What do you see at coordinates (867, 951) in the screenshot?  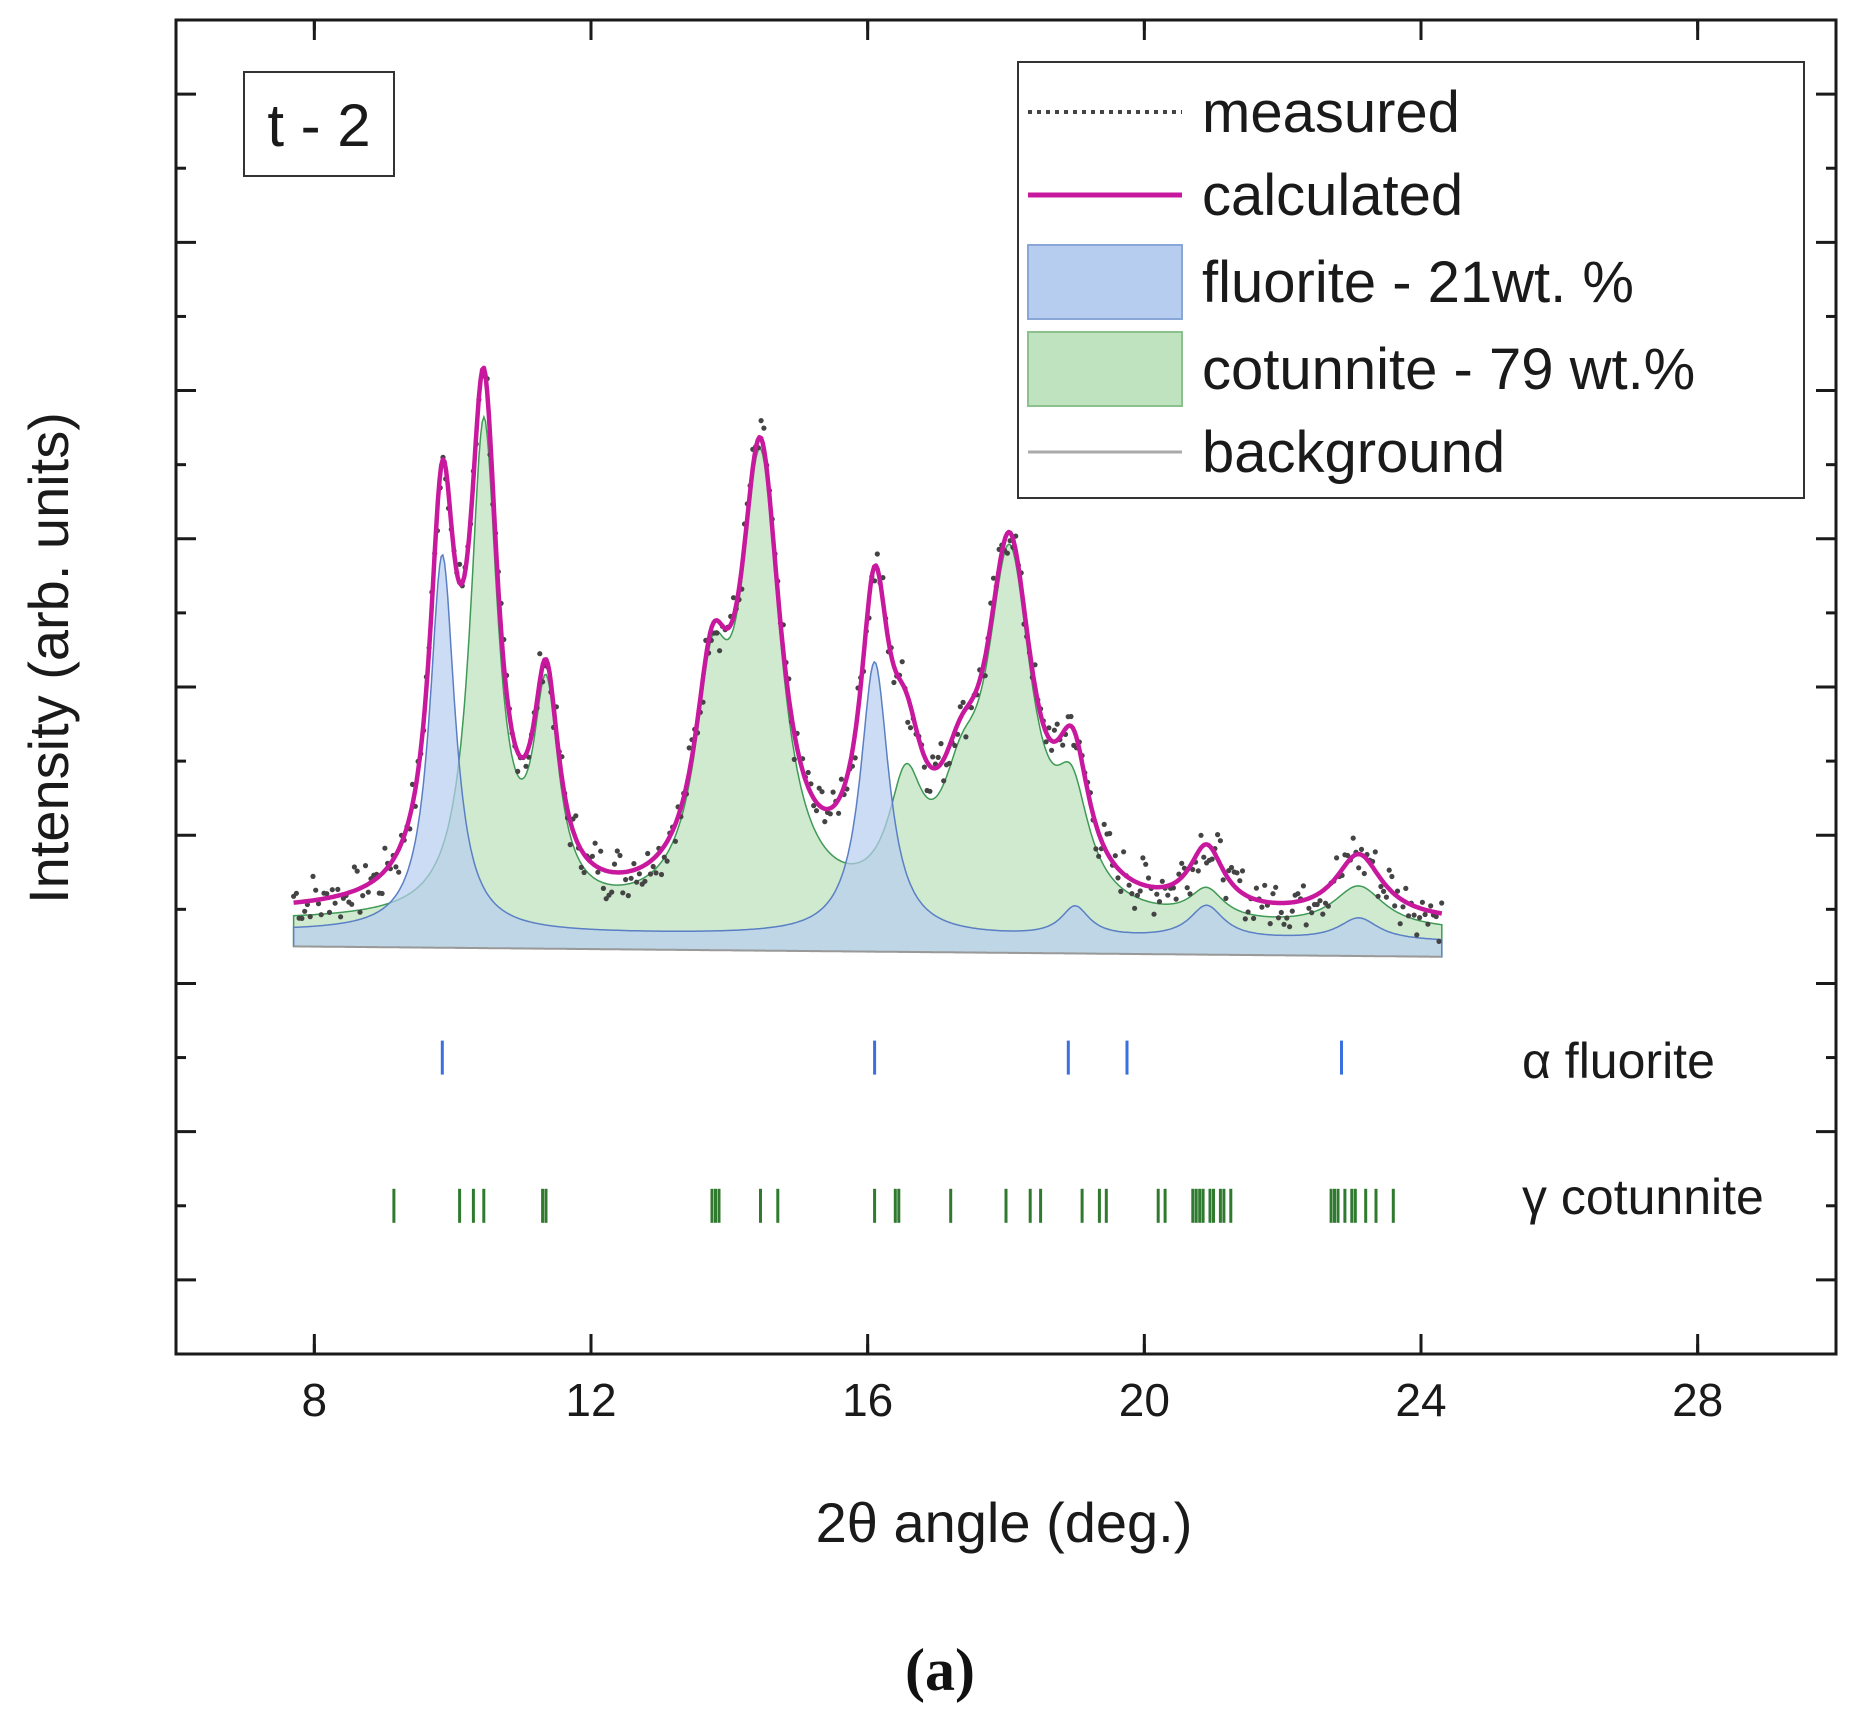 I see `background-line` at bounding box center [867, 951].